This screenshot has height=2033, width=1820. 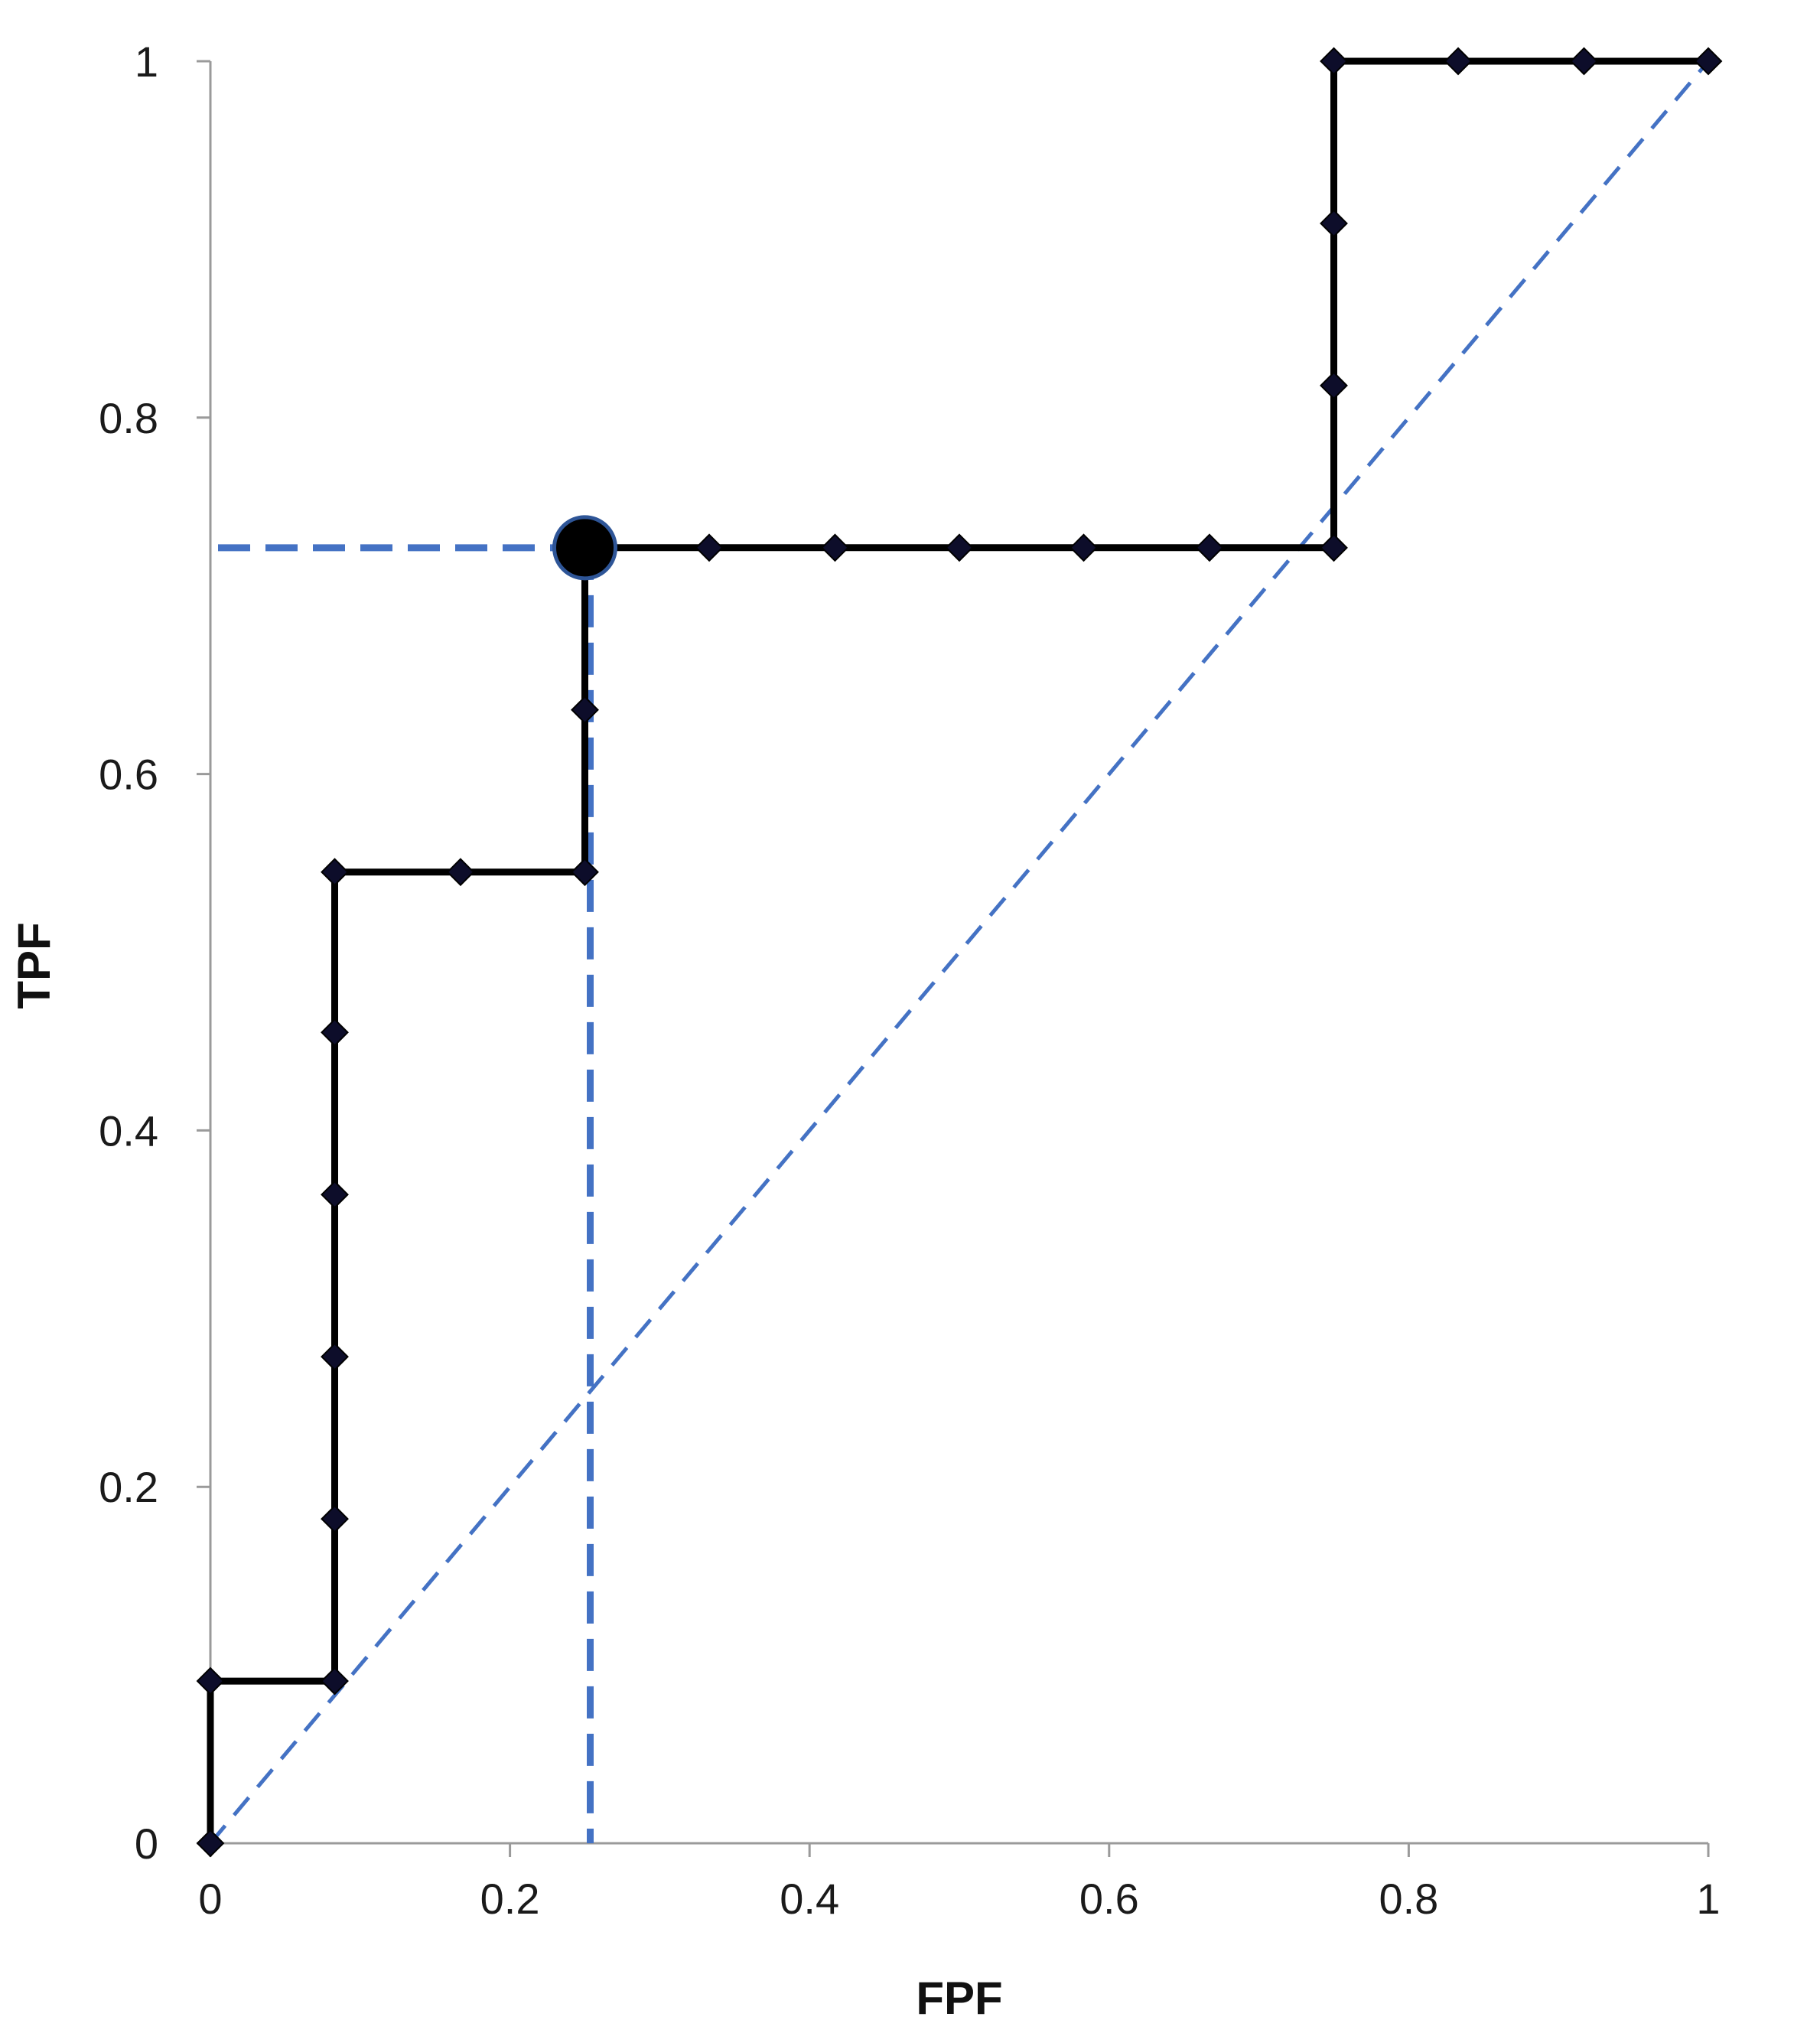 I want to click on reference-lines, so click(x=406, y=1194).